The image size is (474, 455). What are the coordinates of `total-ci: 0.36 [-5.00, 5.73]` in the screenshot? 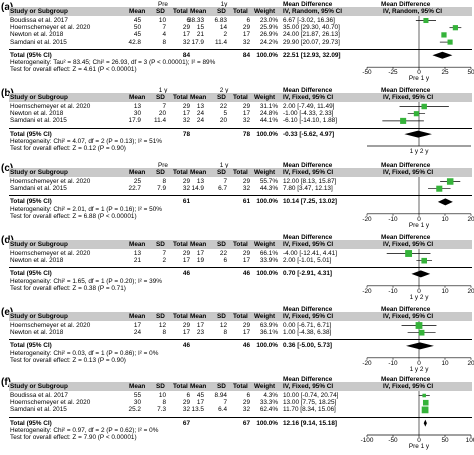 It's located at (308, 346).